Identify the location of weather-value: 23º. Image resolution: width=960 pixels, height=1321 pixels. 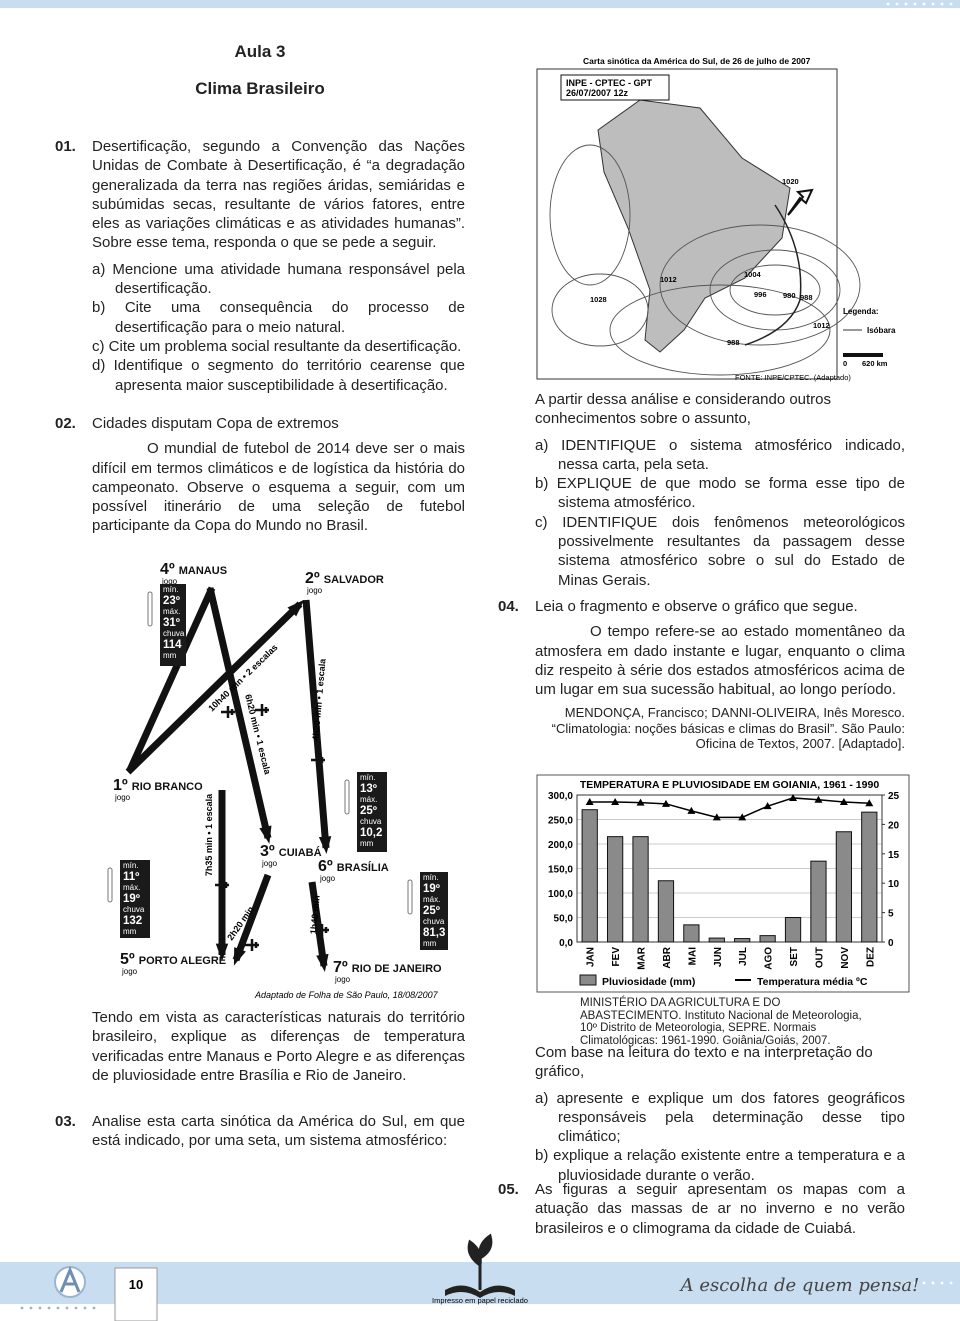
(171, 601).